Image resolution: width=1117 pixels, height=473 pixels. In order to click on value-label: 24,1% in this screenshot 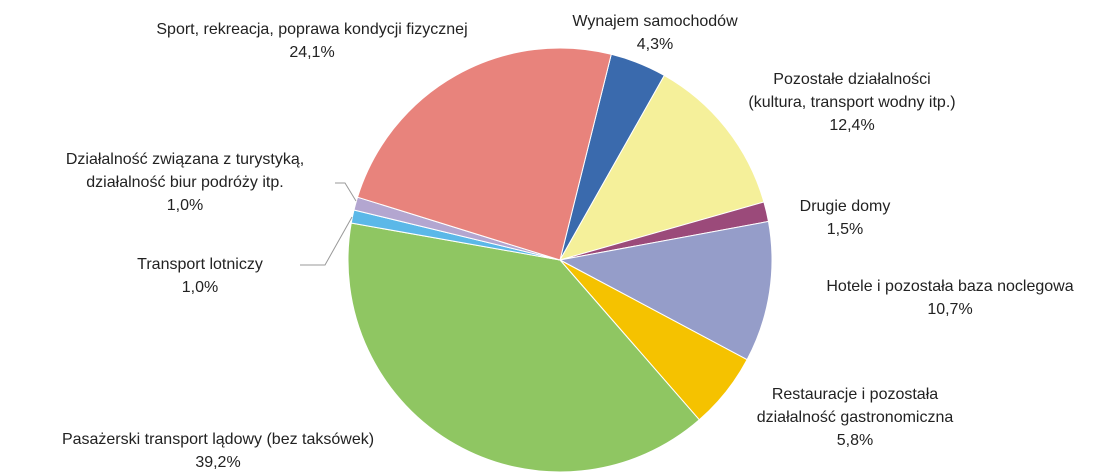, I will do `click(311, 52)`.